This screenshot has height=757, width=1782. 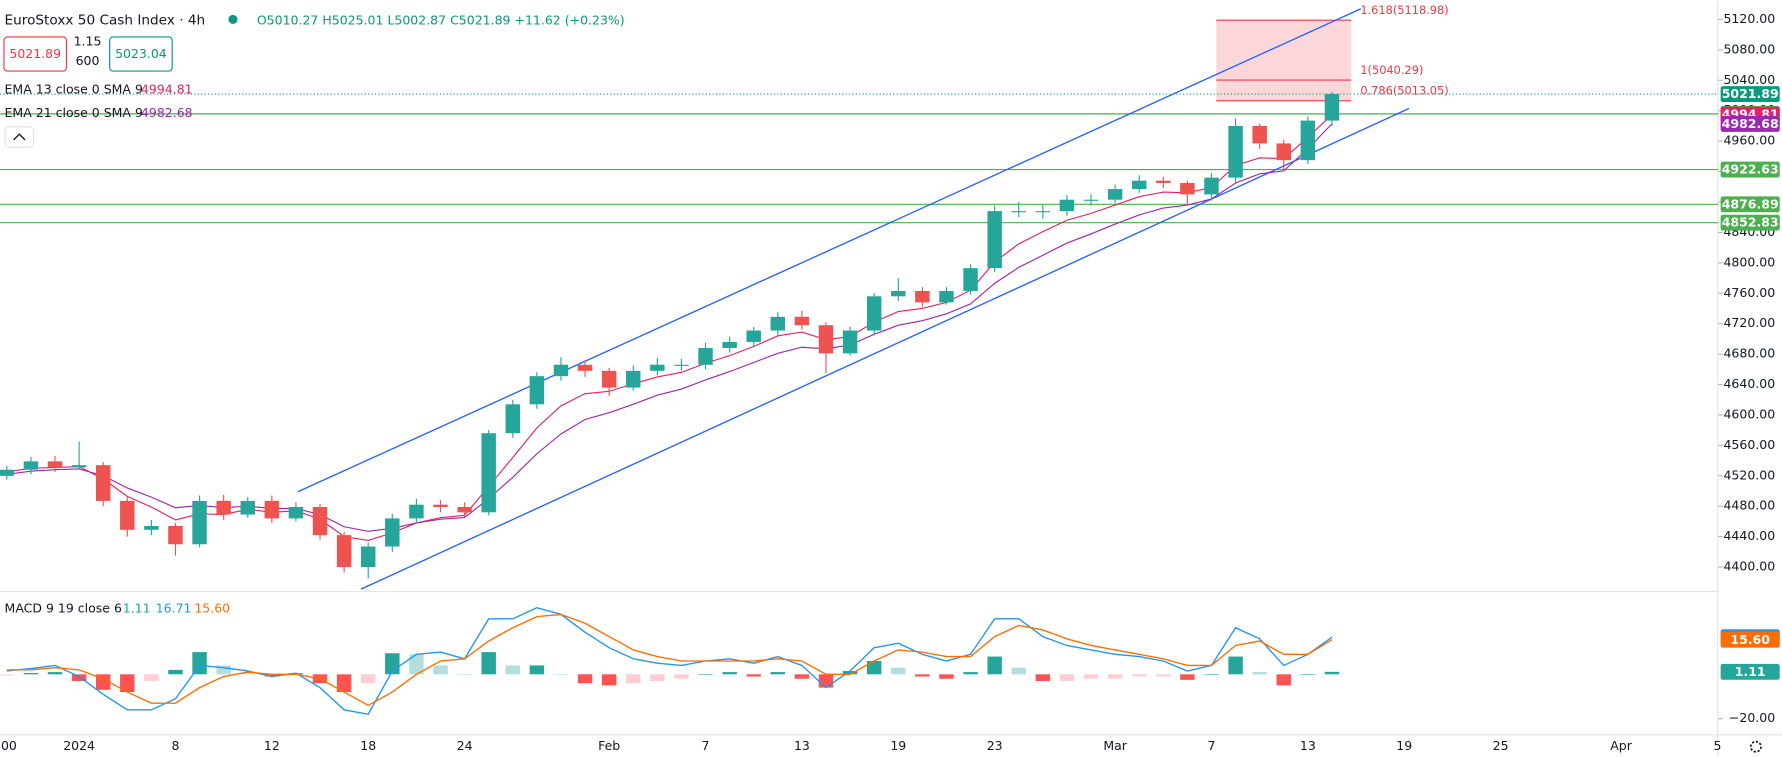 I want to click on macd-hist-value: 1.11, so click(x=137, y=608).